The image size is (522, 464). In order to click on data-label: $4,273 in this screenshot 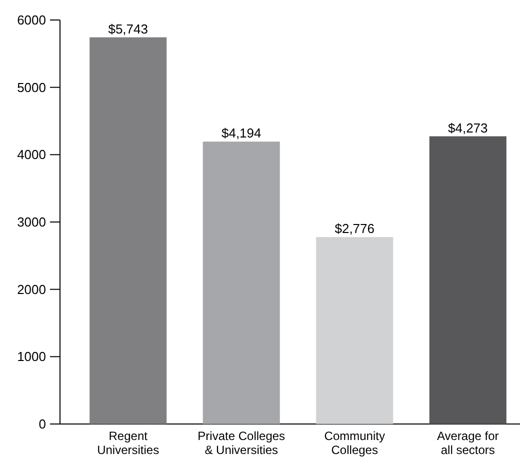, I will do `click(468, 128)`.